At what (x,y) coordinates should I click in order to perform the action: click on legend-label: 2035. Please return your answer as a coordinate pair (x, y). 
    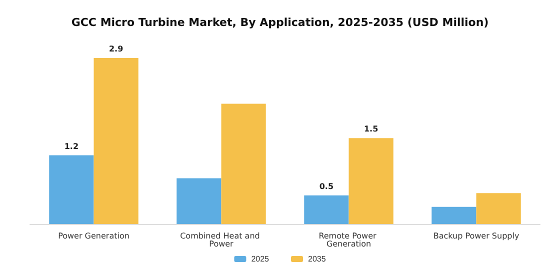
    Looking at the image, I should click on (317, 259).